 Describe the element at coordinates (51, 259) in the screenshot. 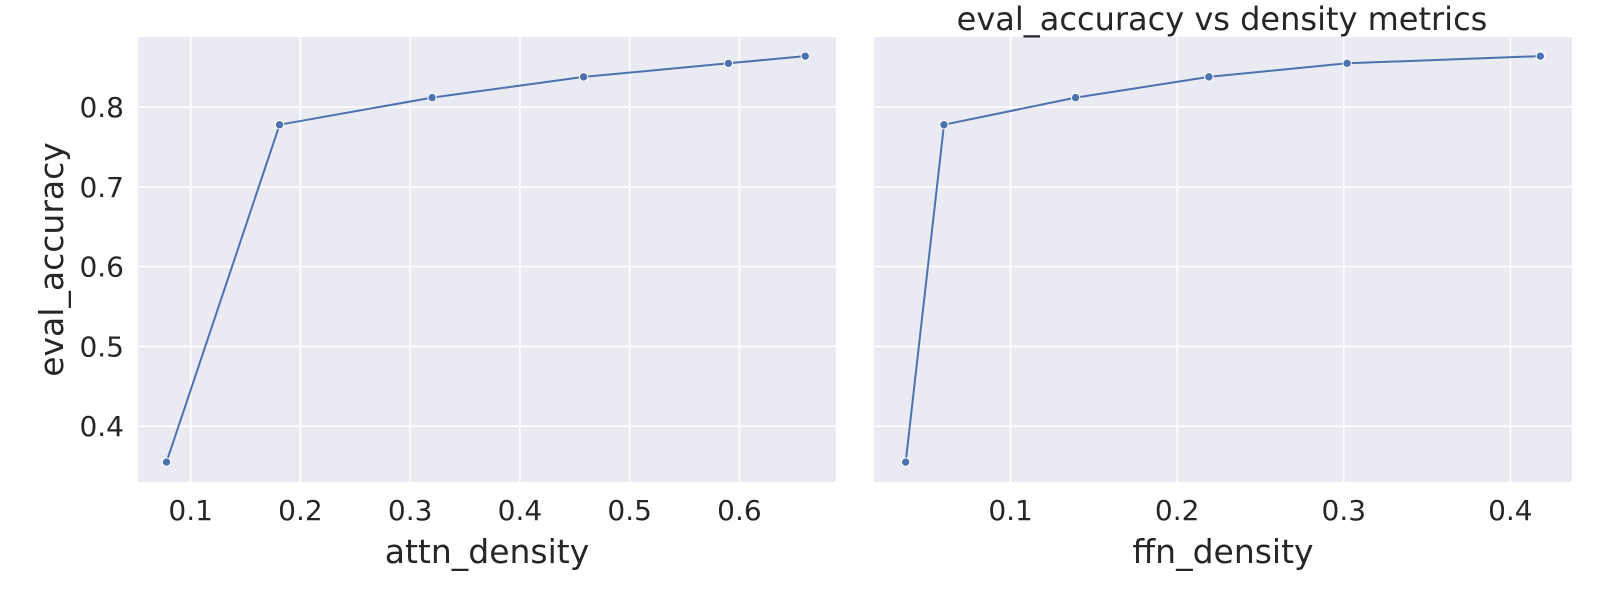

I see `y-axis-label: eval_accuracy` at that location.